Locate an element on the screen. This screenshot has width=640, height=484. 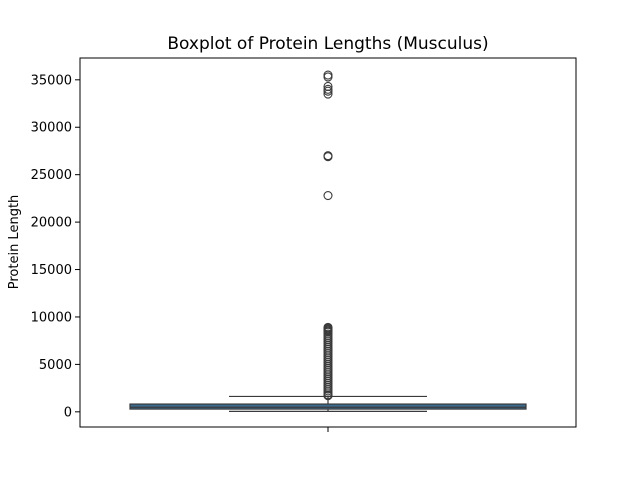
y-axis-ticks: 0 5000 10000 15000 20000 25000 30000 35000 is located at coordinates (55, 246).